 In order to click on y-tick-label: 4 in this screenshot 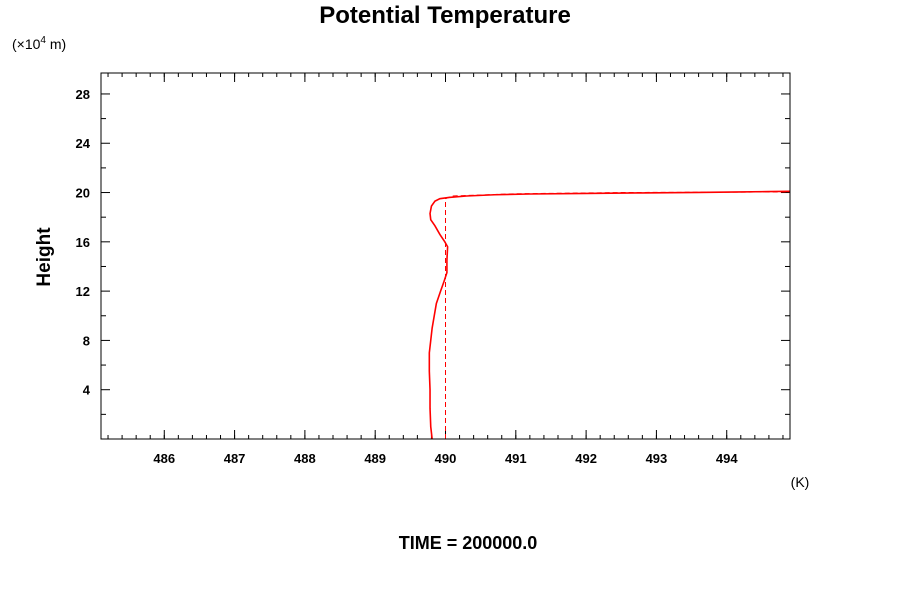, I will do `click(87, 390)`.